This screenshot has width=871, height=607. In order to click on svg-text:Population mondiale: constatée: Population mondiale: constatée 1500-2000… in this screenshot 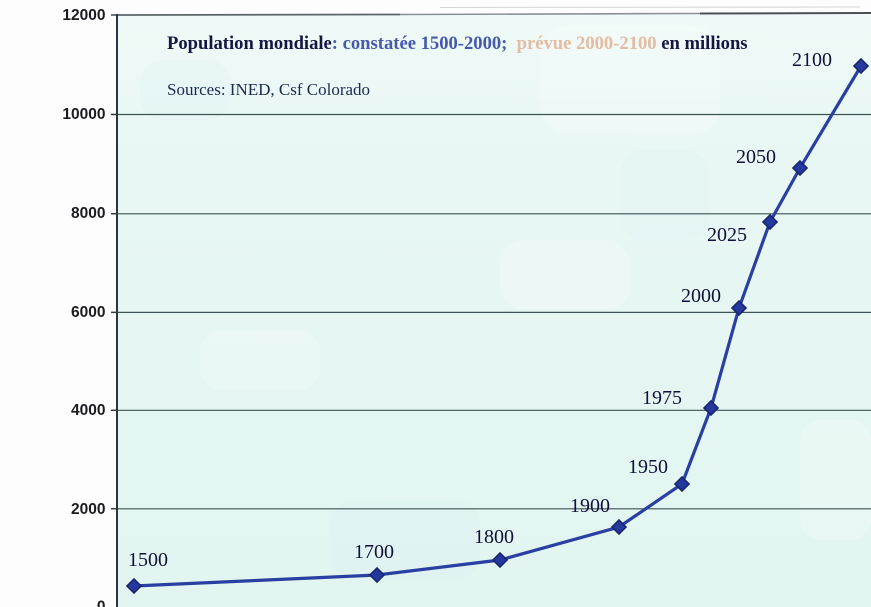, I will do `click(457, 43)`.